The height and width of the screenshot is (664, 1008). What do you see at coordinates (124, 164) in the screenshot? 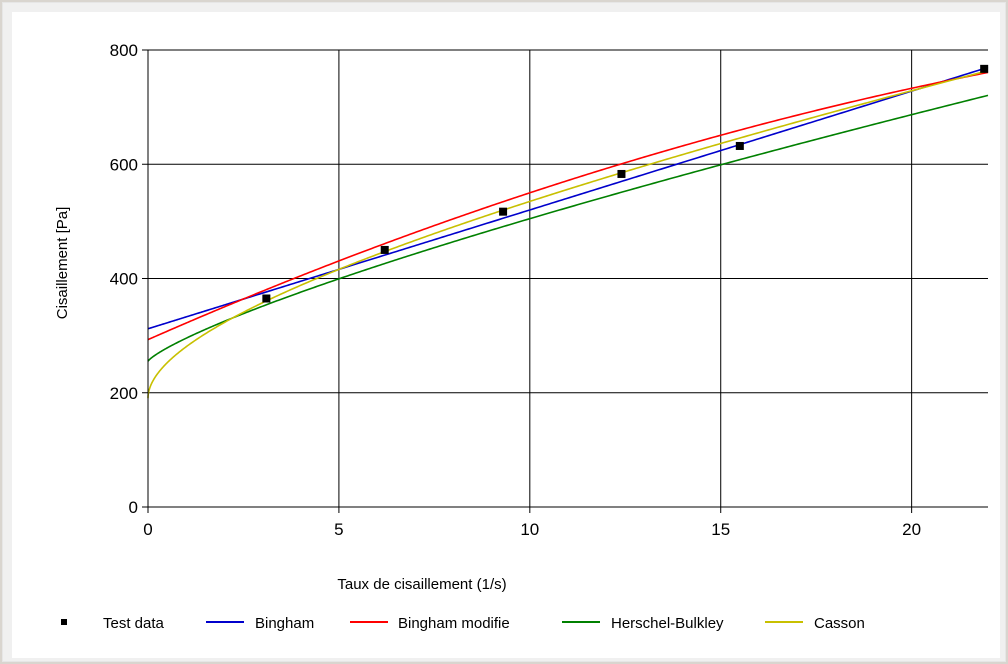
I see `y-tick-label: 600` at bounding box center [124, 164].